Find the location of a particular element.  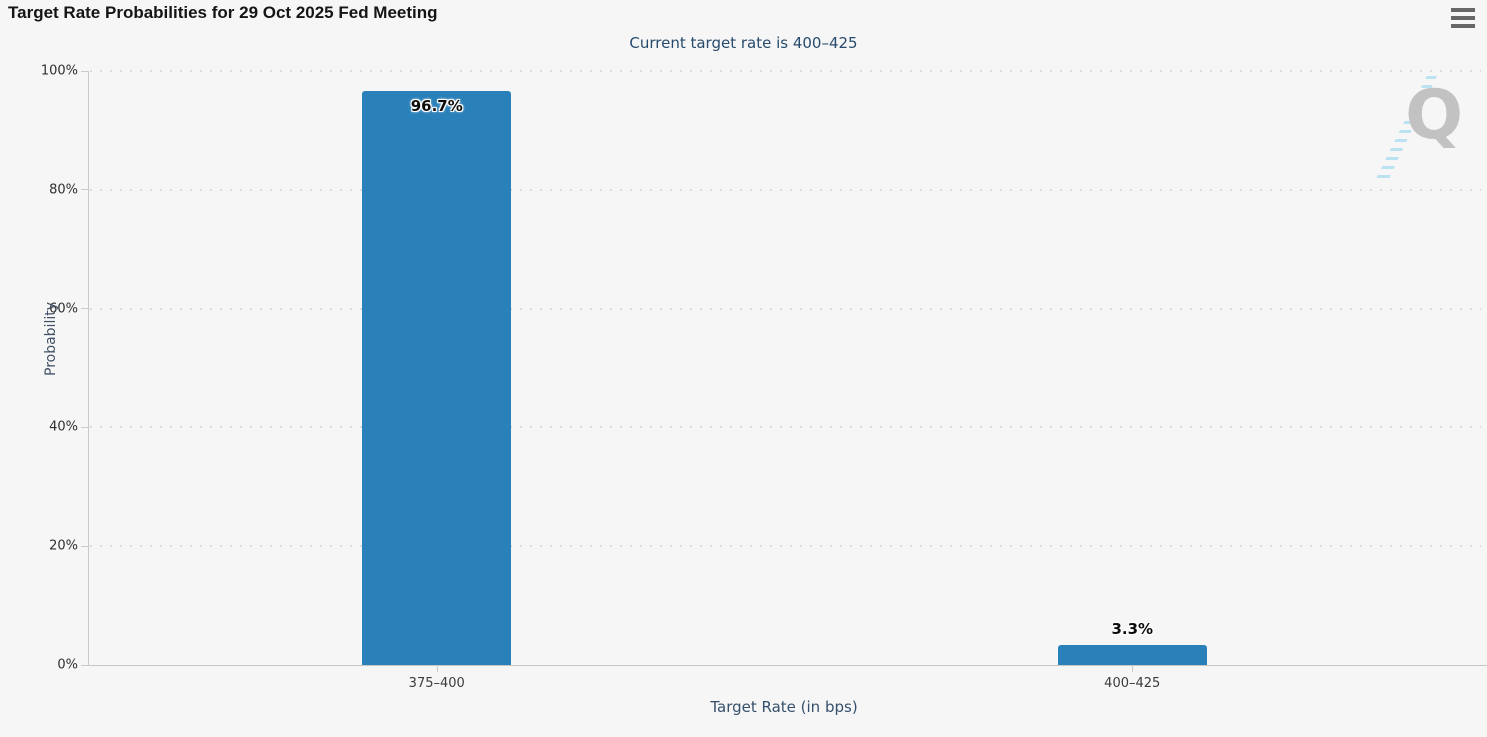

y-tick-label: 100% is located at coordinates (59, 71).